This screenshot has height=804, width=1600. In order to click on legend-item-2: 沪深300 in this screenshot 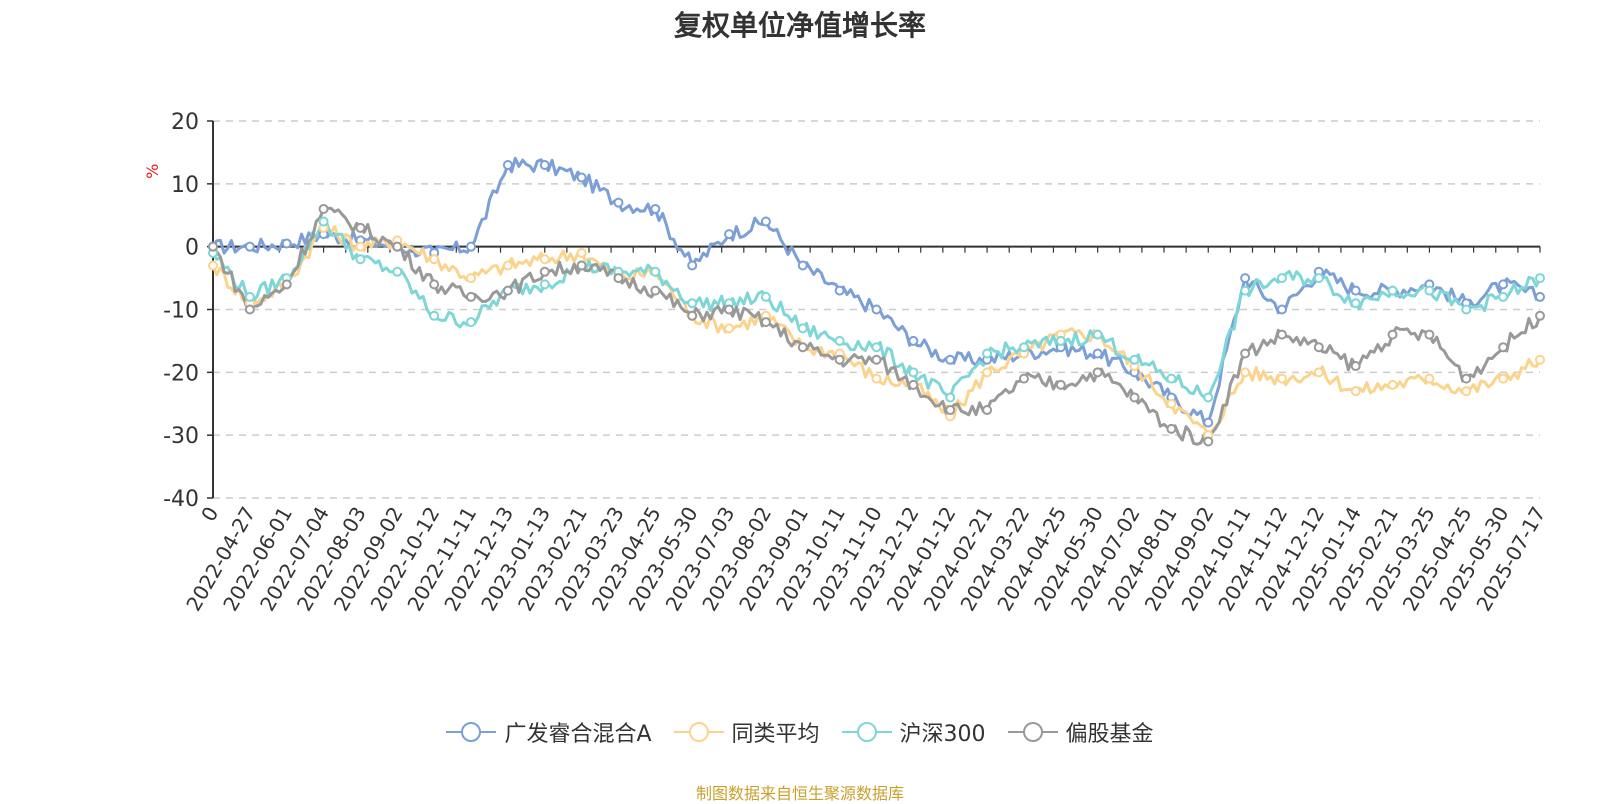, I will do `click(913, 732)`.